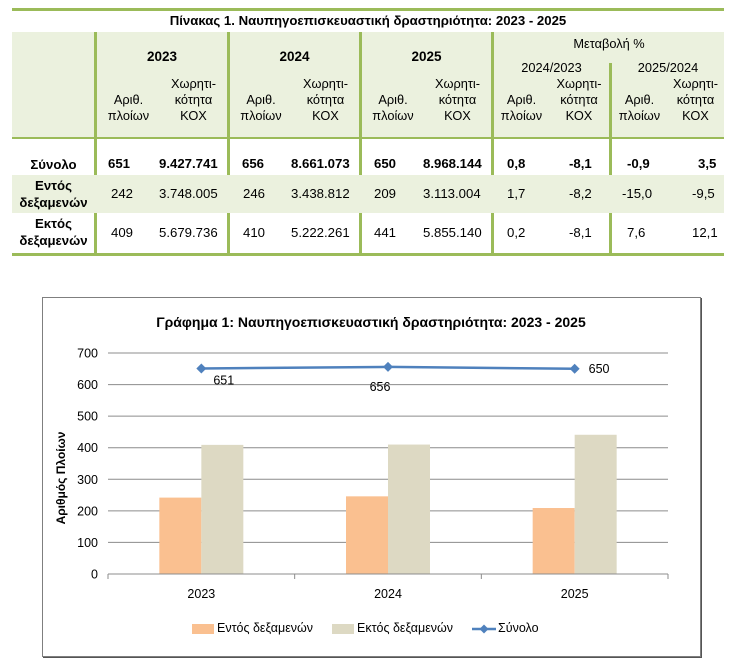 Image resolution: width=751 pixels, height=672 pixels. I want to click on legend-item-in-dock: Εντός δεξαμενών, so click(252, 628).